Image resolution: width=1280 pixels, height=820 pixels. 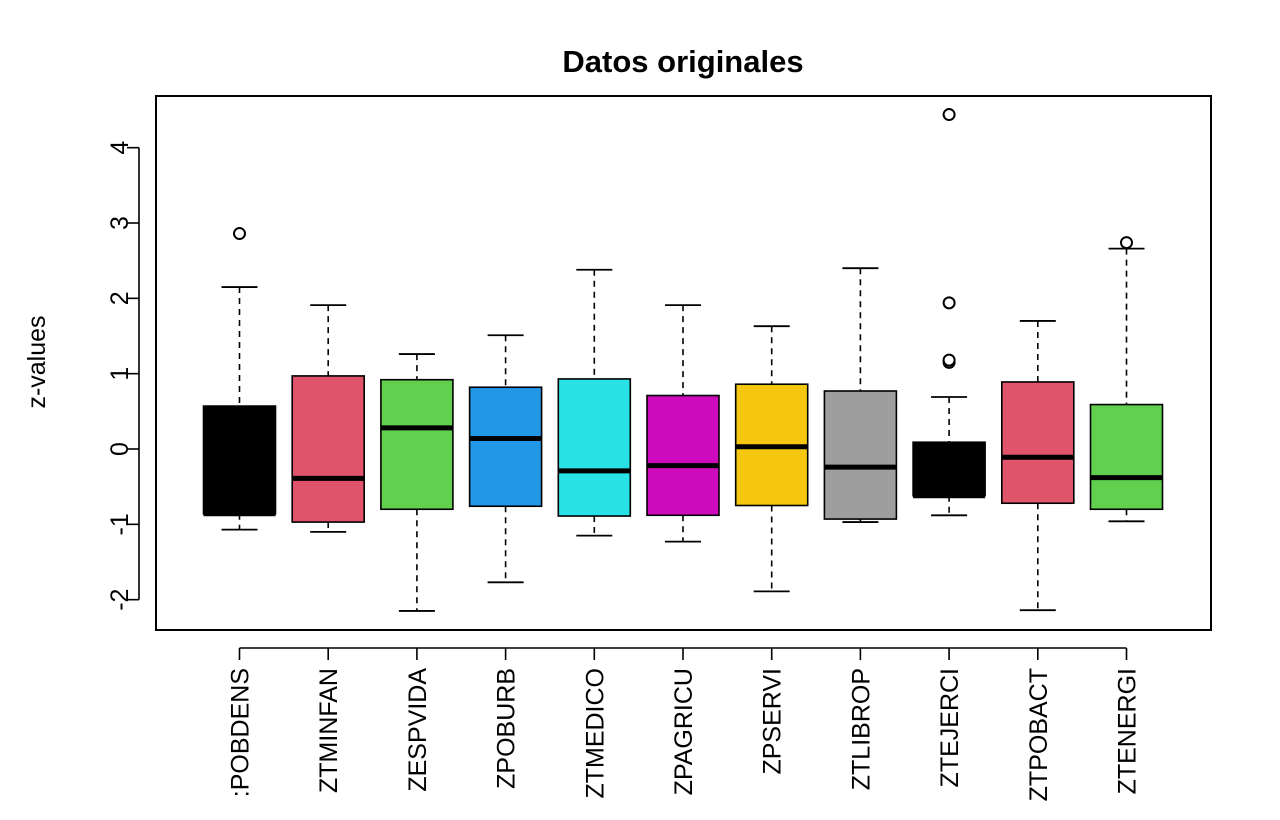 What do you see at coordinates (239, 379) in the screenshot?
I see `box-zpobdens` at bounding box center [239, 379].